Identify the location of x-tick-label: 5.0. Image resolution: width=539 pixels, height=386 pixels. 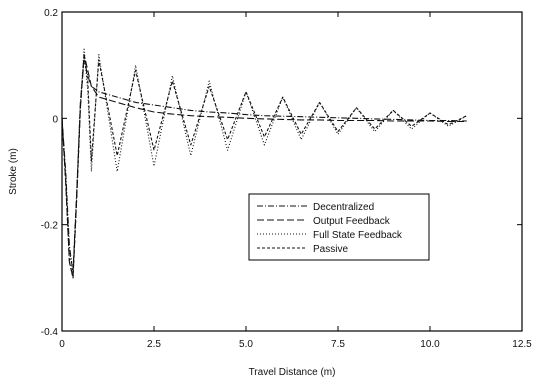
(246, 344).